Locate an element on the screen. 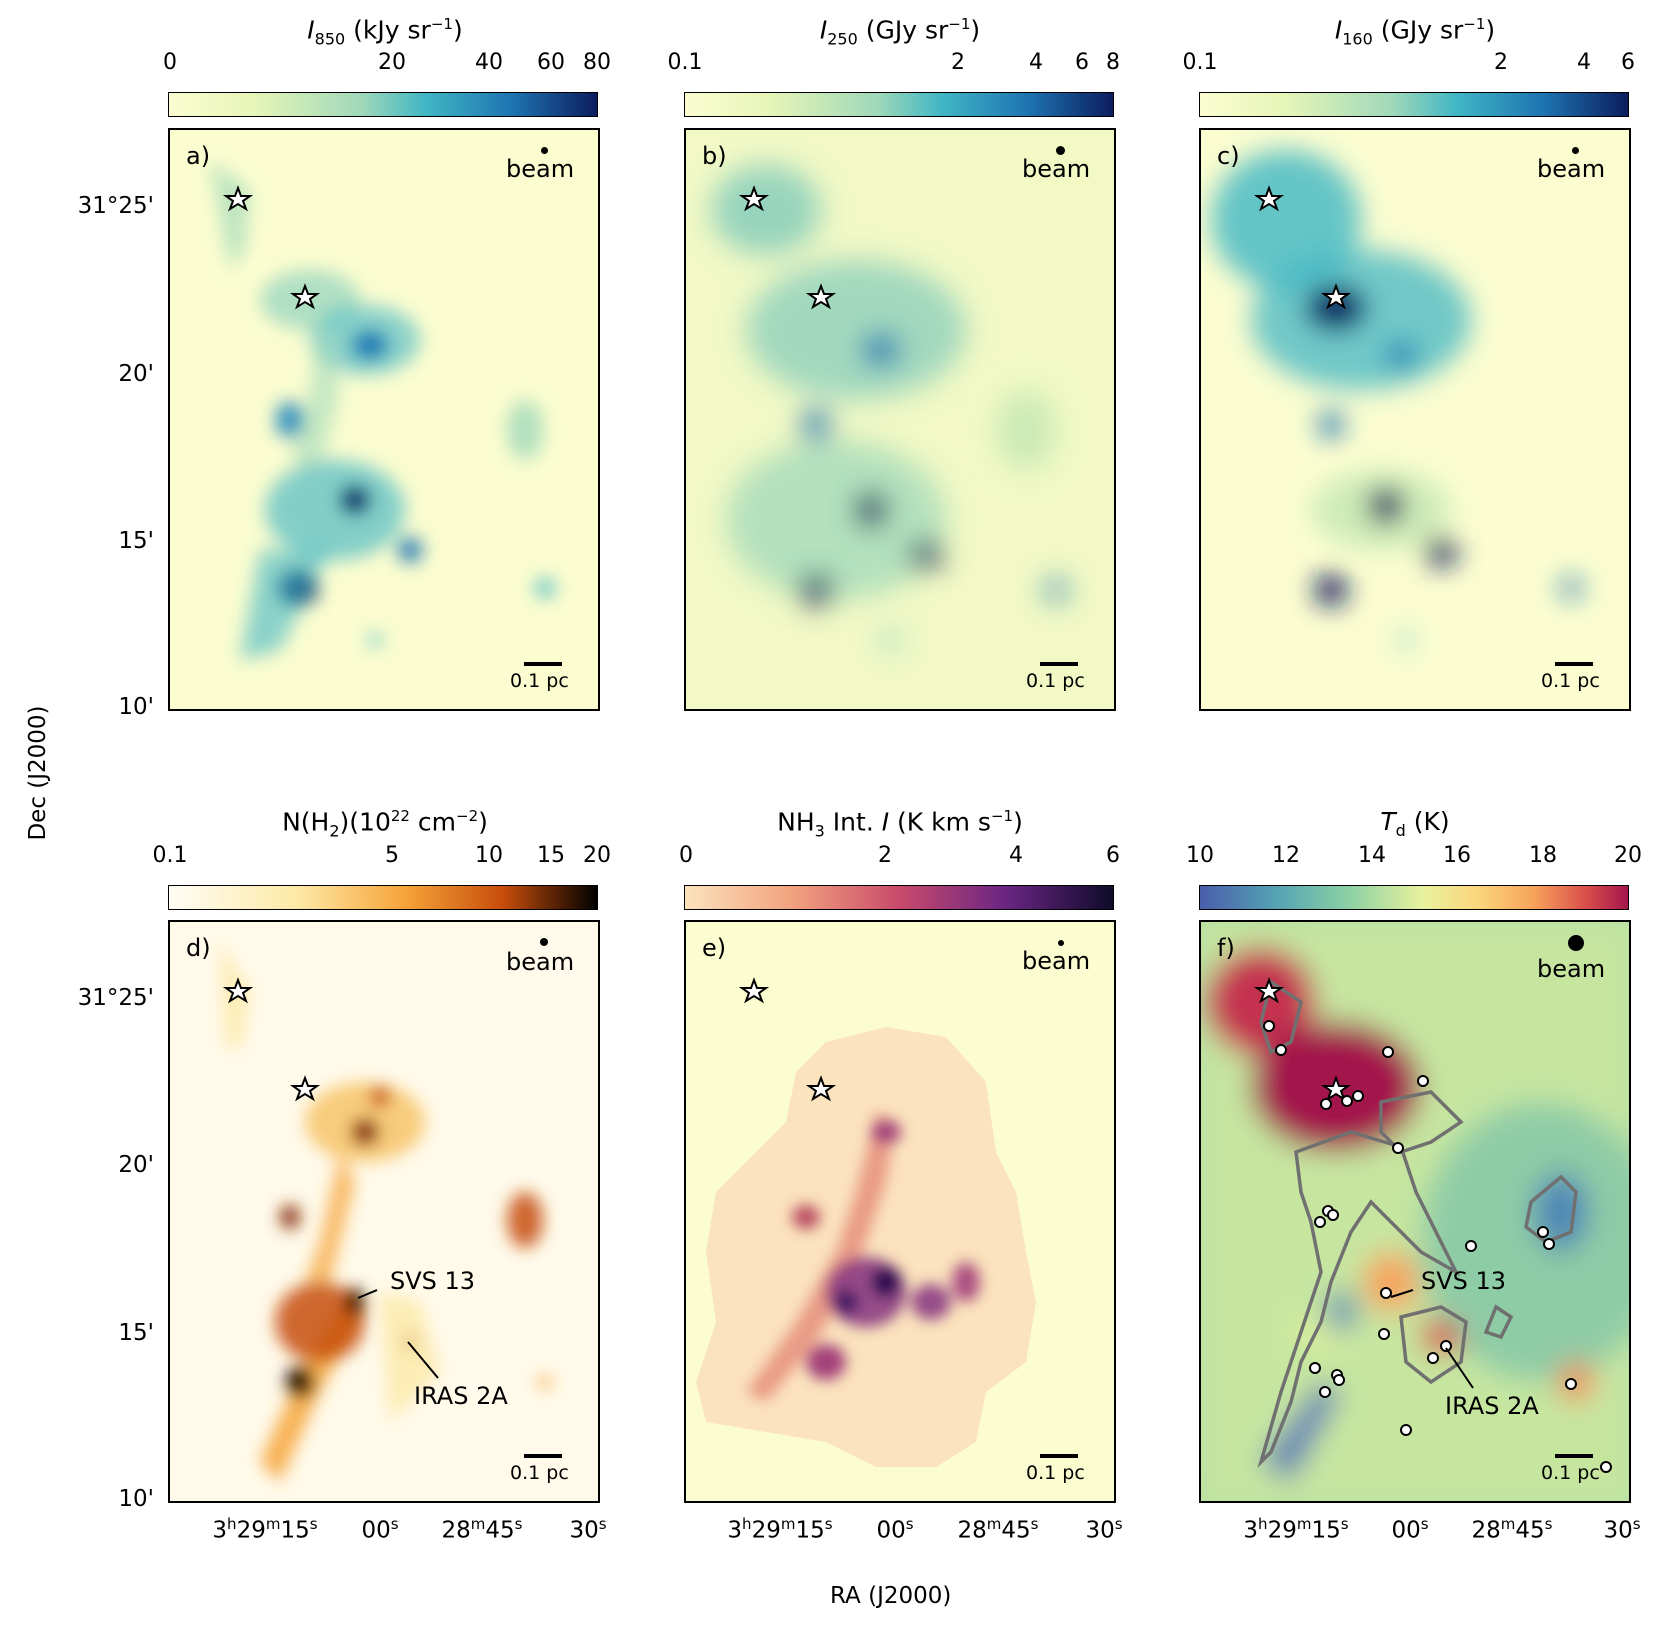 This screenshot has width=1661, height=1629. map-f: f) beam SVS 13 IRAS 2A 0.1 pc is located at coordinates (1415, 1211).